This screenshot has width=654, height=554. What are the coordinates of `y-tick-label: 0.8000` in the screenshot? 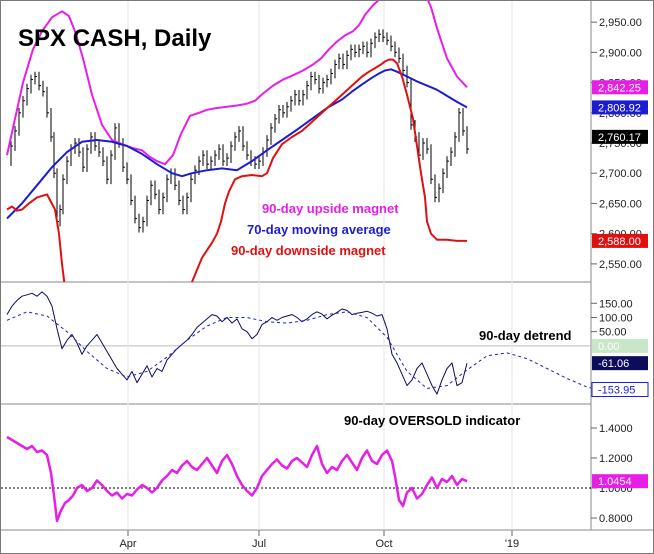 It's located at (616, 519).